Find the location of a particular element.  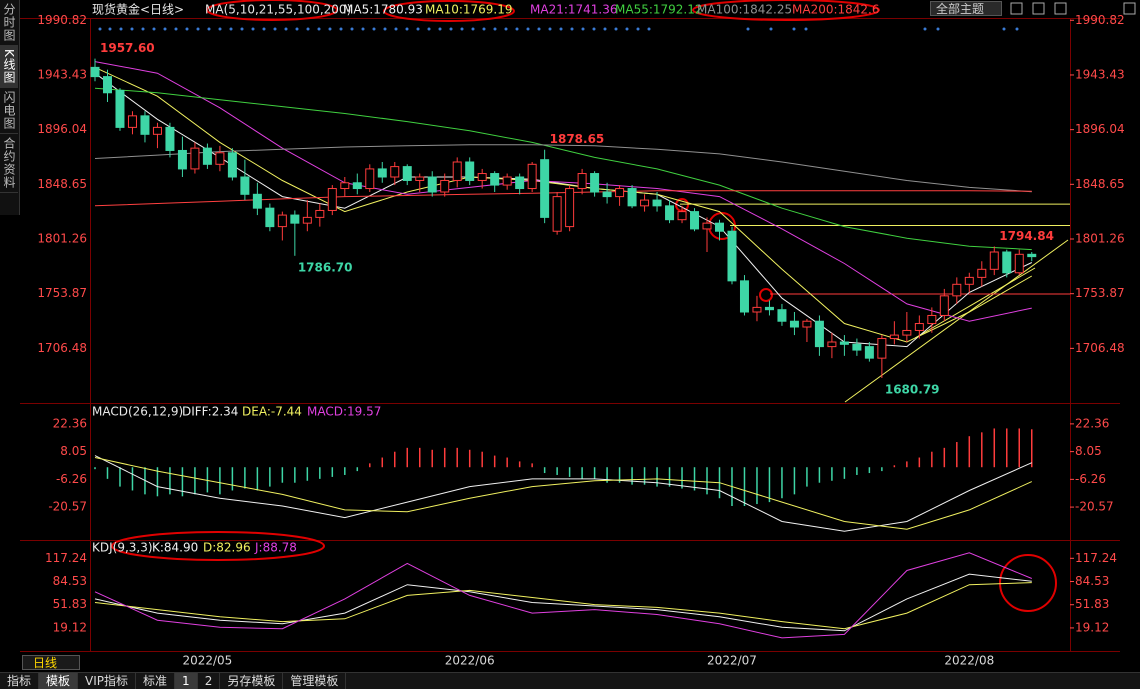

toolbar-item: 2 is located at coordinates (209, 681).